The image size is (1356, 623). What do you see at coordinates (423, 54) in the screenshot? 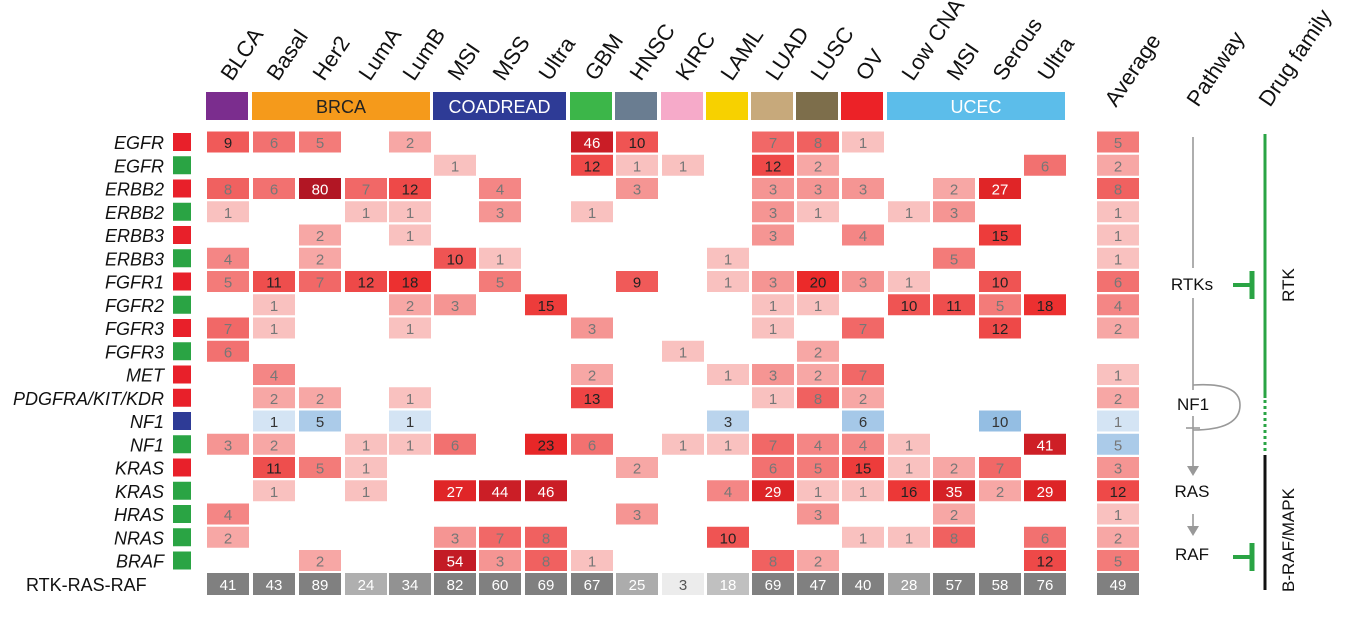
I see `column-header-4: LumB` at bounding box center [423, 54].